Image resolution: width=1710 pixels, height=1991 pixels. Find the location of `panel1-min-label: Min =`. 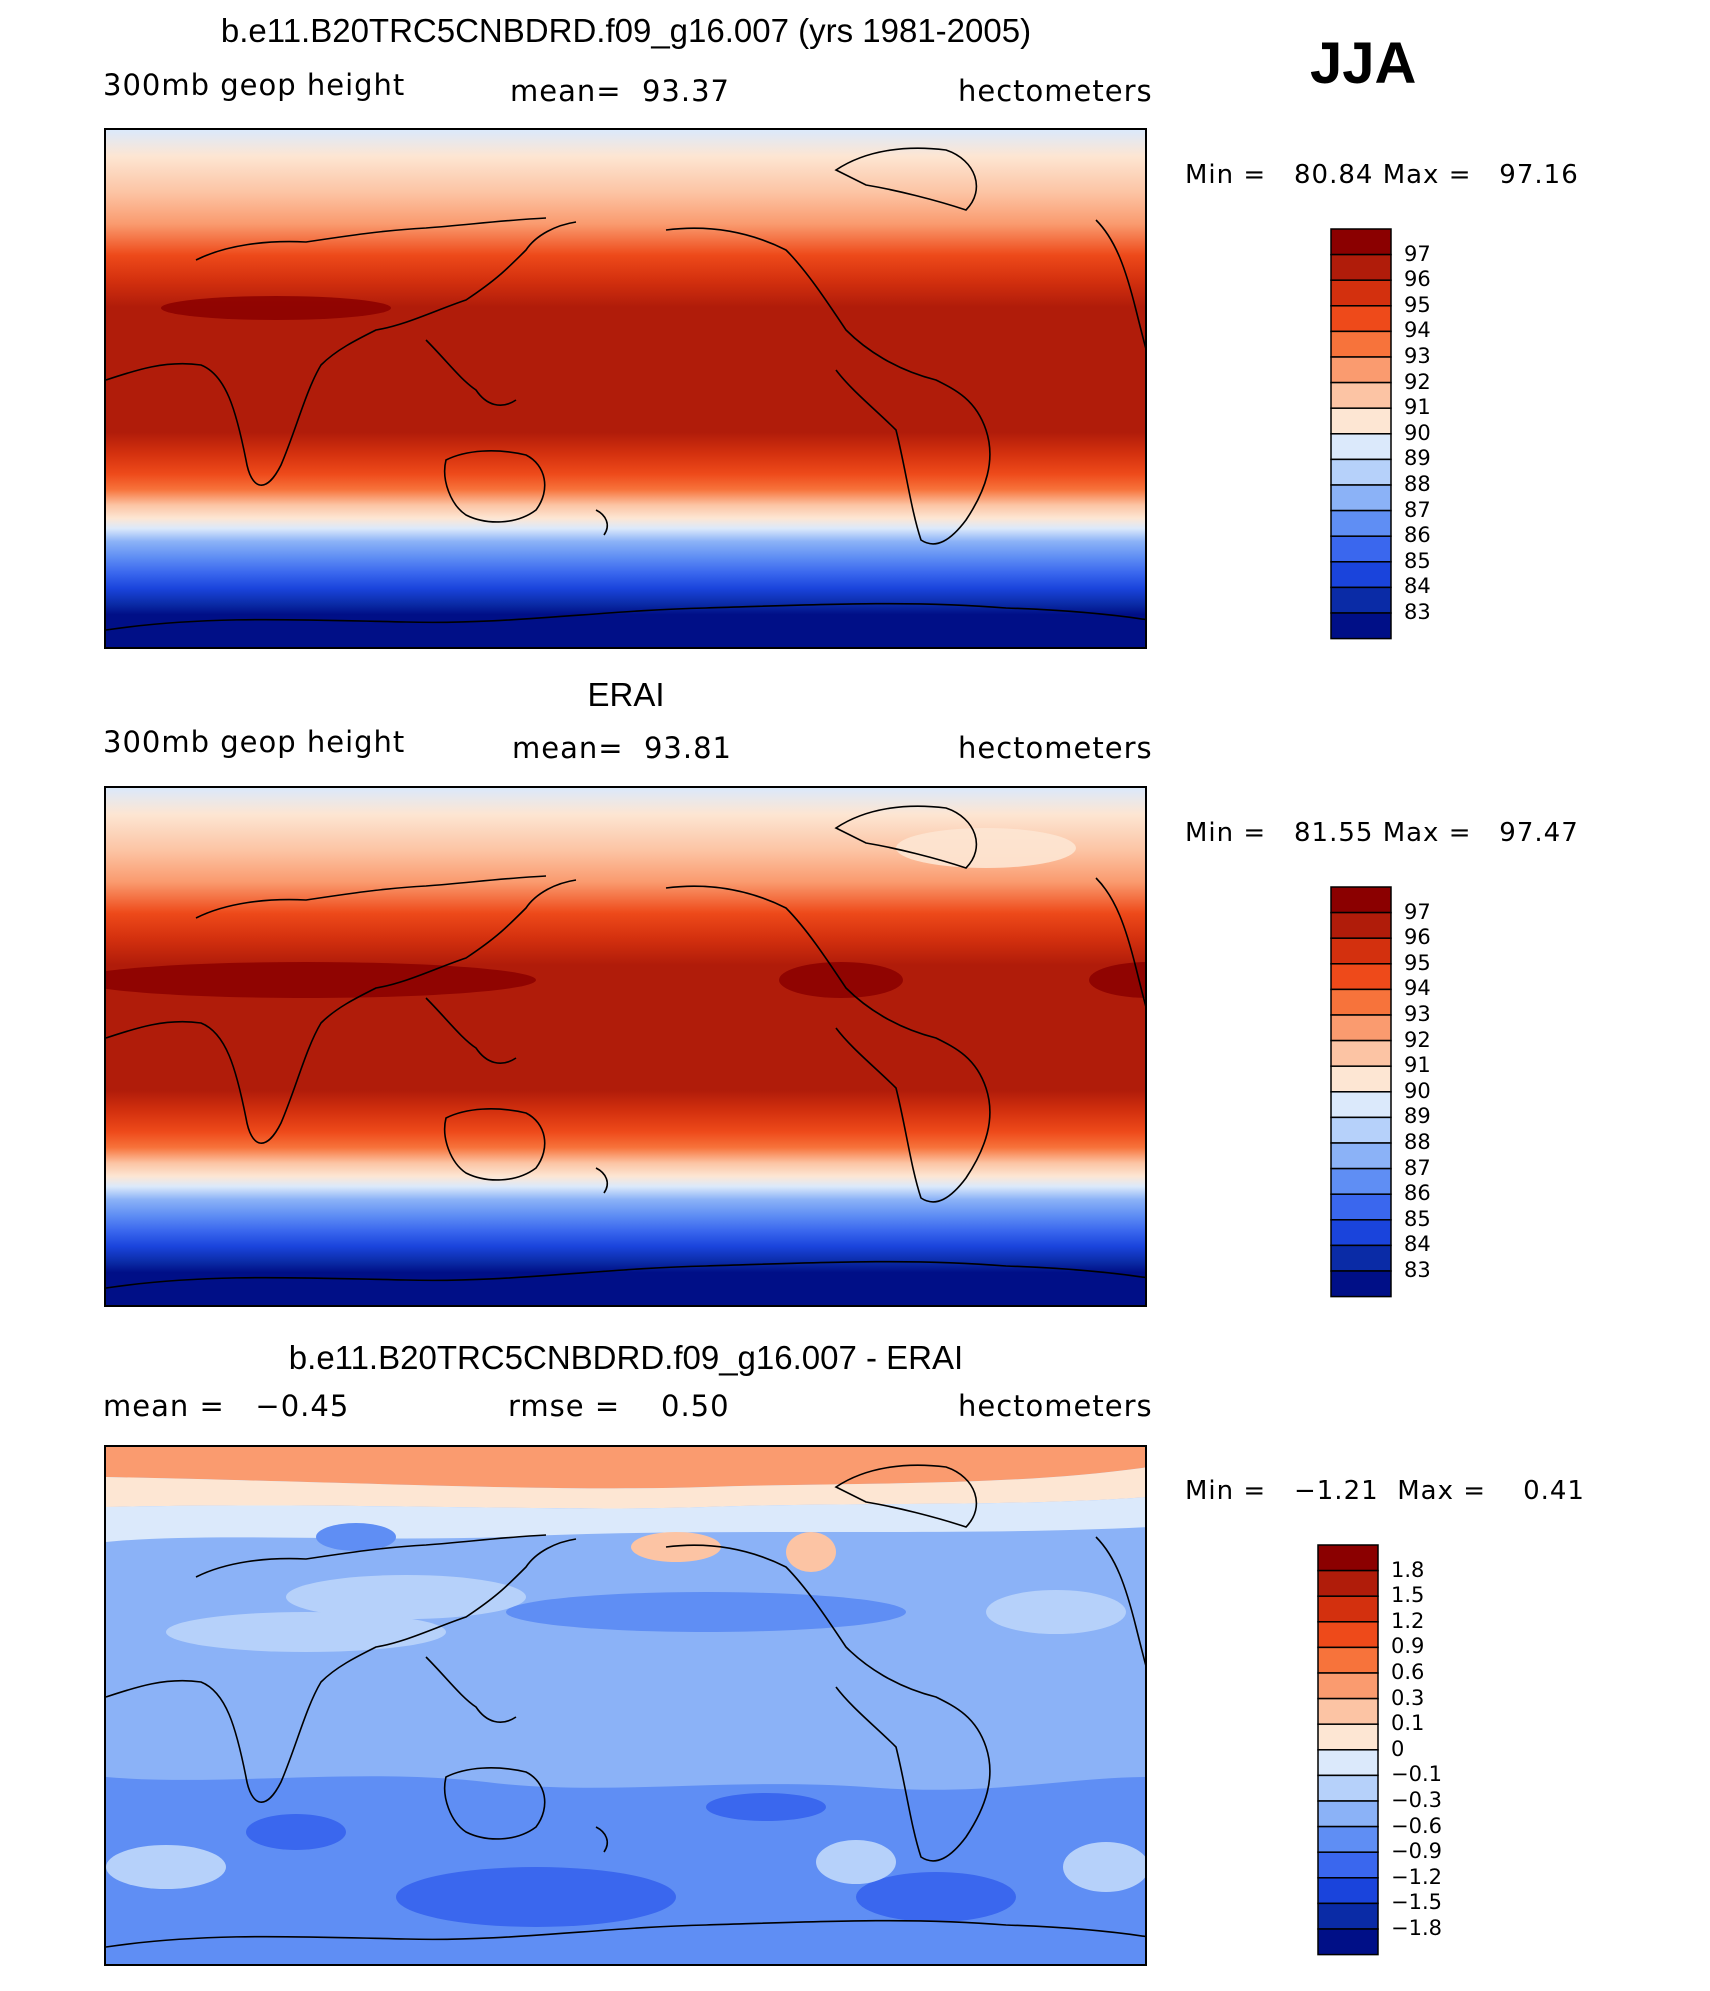

panel1-min-label: Min = is located at coordinates (1226, 175).